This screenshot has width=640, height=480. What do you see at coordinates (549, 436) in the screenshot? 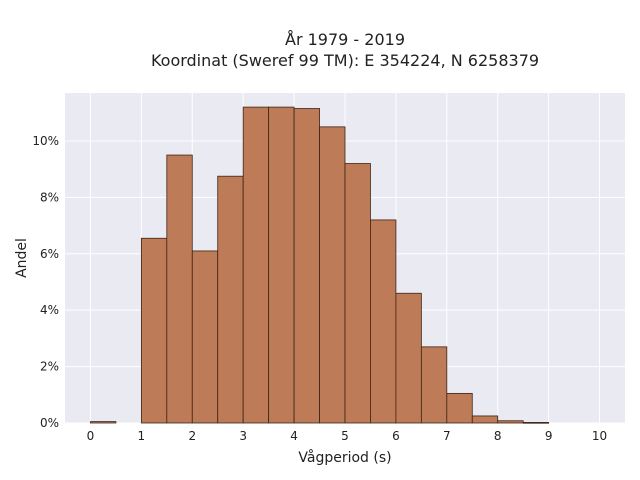
I see `x-tick-label-9: 9` at bounding box center [549, 436].